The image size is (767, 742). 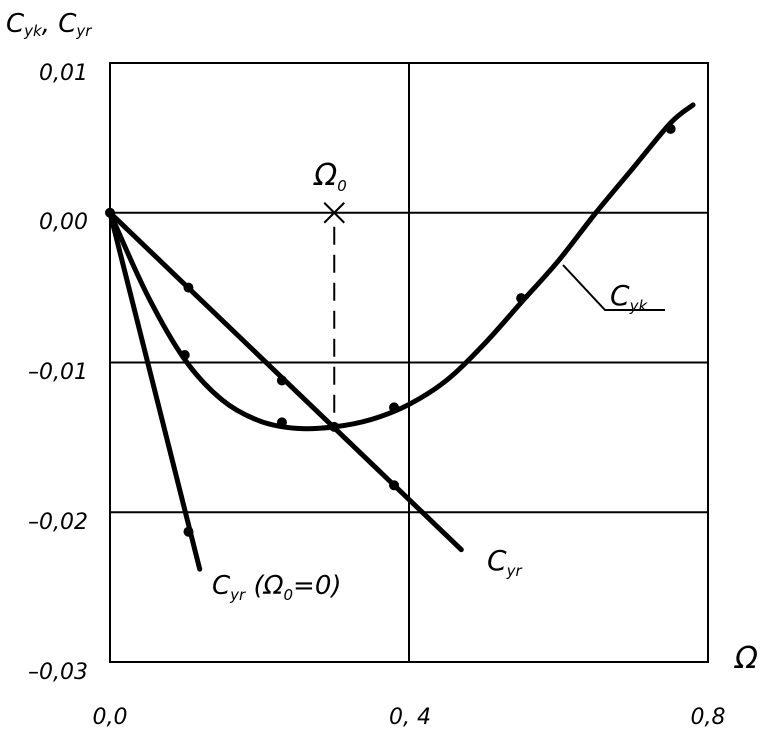 I want to click on origin-marker, so click(x=110, y=212).